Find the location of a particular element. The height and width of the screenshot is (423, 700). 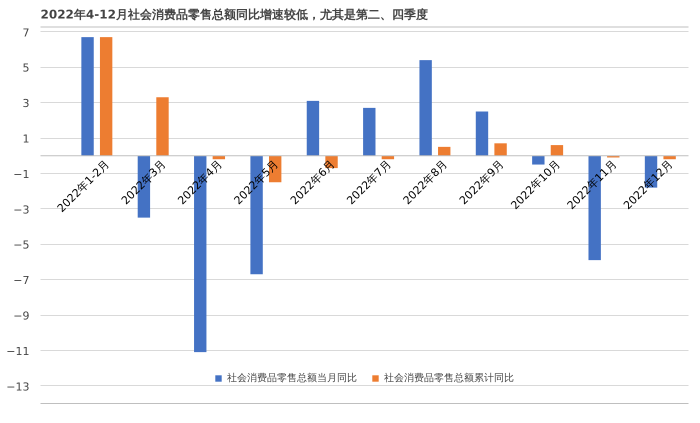

legend-label: 社会消费品零售总额累计同比 is located at coordinates (449, 378).